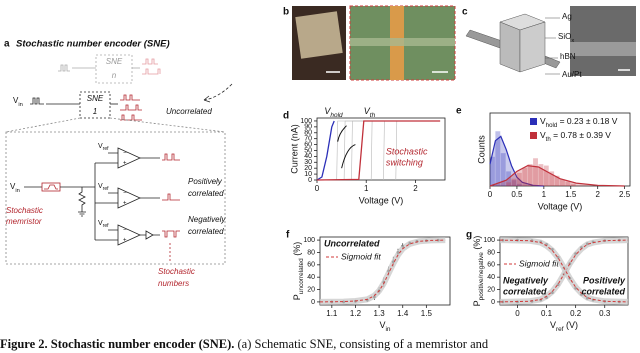 The image size is (640, 353). What do you see at coordinates (308, 162) in the screenshot?
I see `y-tick-label: 30` at bounding box center [308, 162].